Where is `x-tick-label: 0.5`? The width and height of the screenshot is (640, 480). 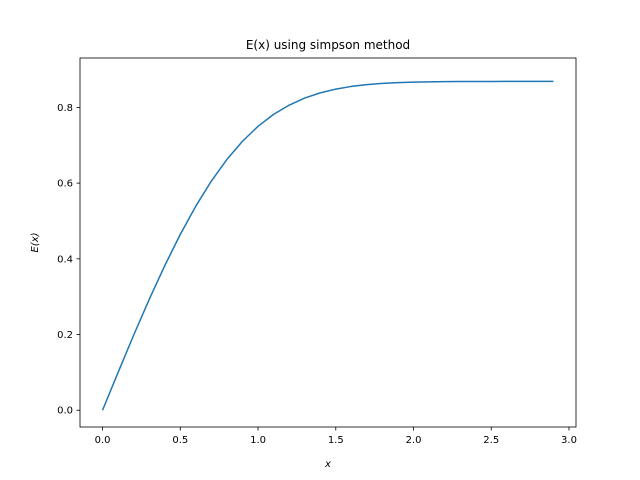 x-tick-label: 0.5 is located at coordinates (180, 440).